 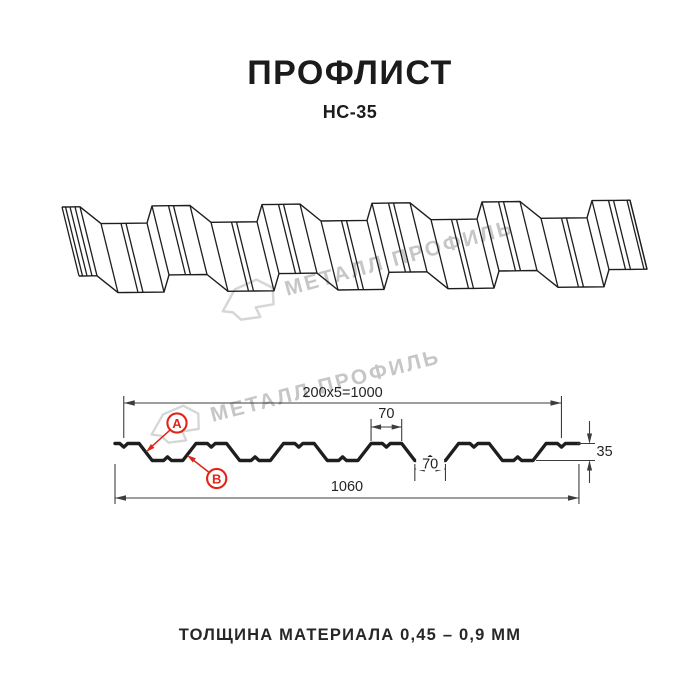 I want to click on watermark-over-3d-view: МЕТАЛЛ ПРОФИЛЬ, so click(x=365, y=268).